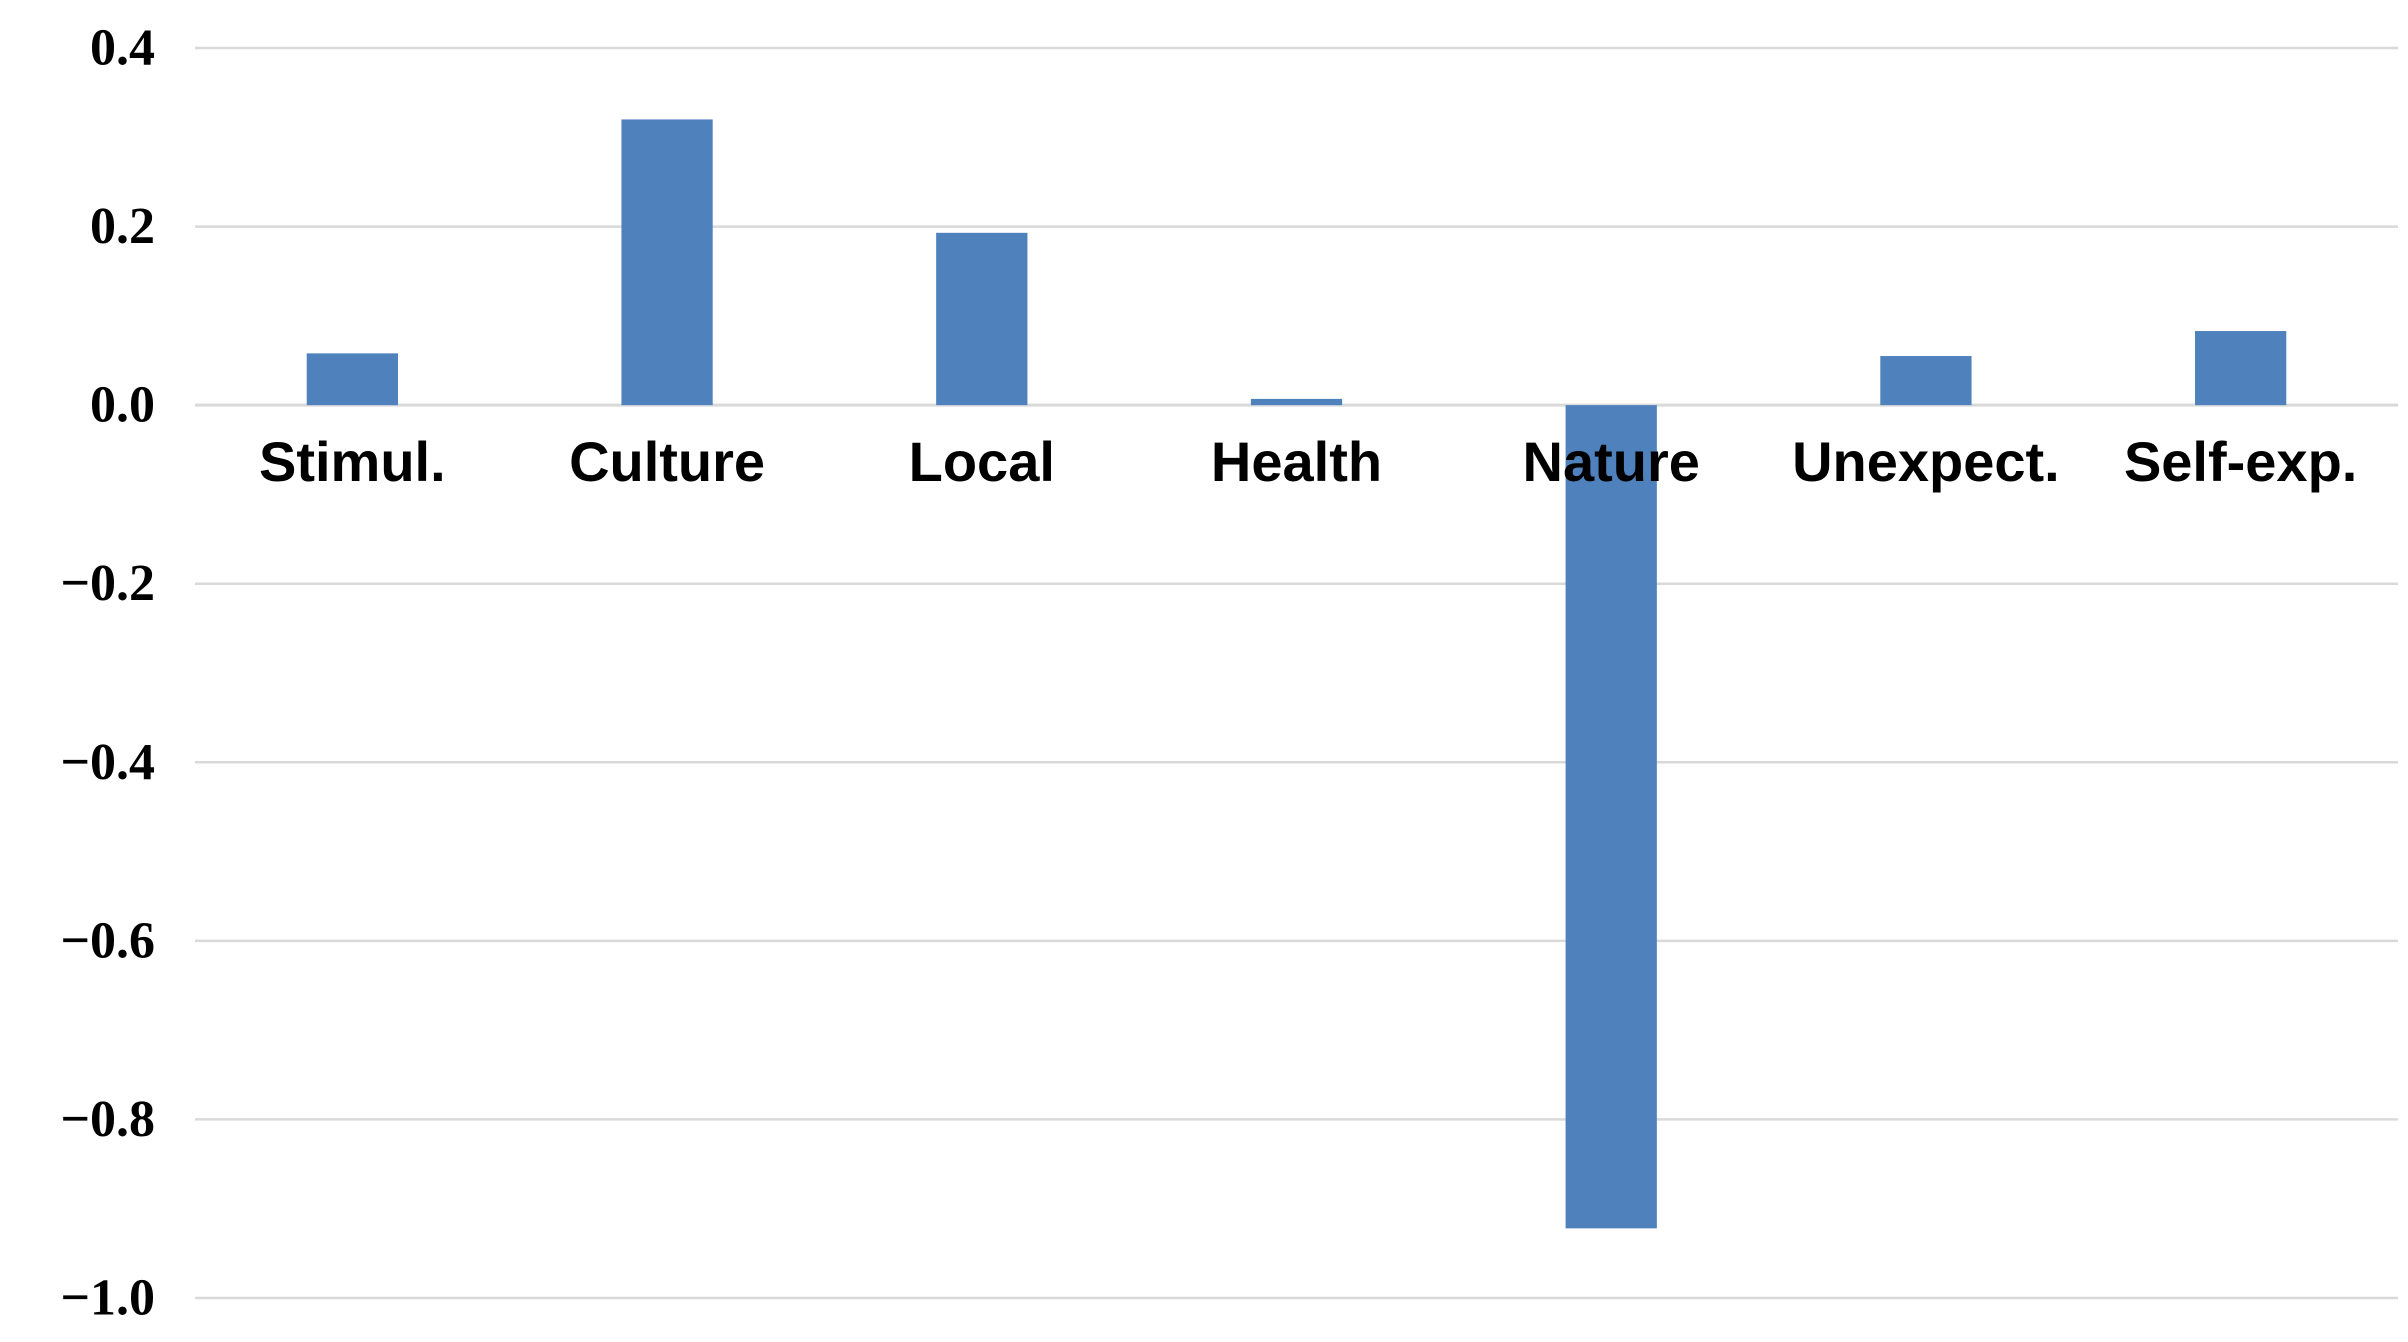 The width and height of the screenshot is (2408, 1342). I want to click on y-tick-label: −0.8, so click(107, 1119).